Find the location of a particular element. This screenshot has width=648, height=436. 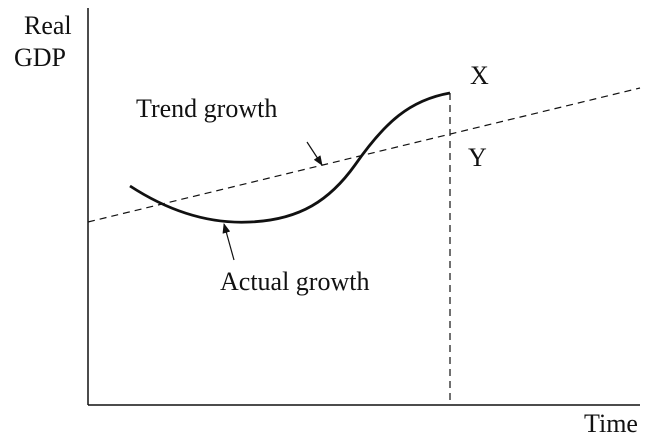

point-label: Y is located at coordinates (477, 157).